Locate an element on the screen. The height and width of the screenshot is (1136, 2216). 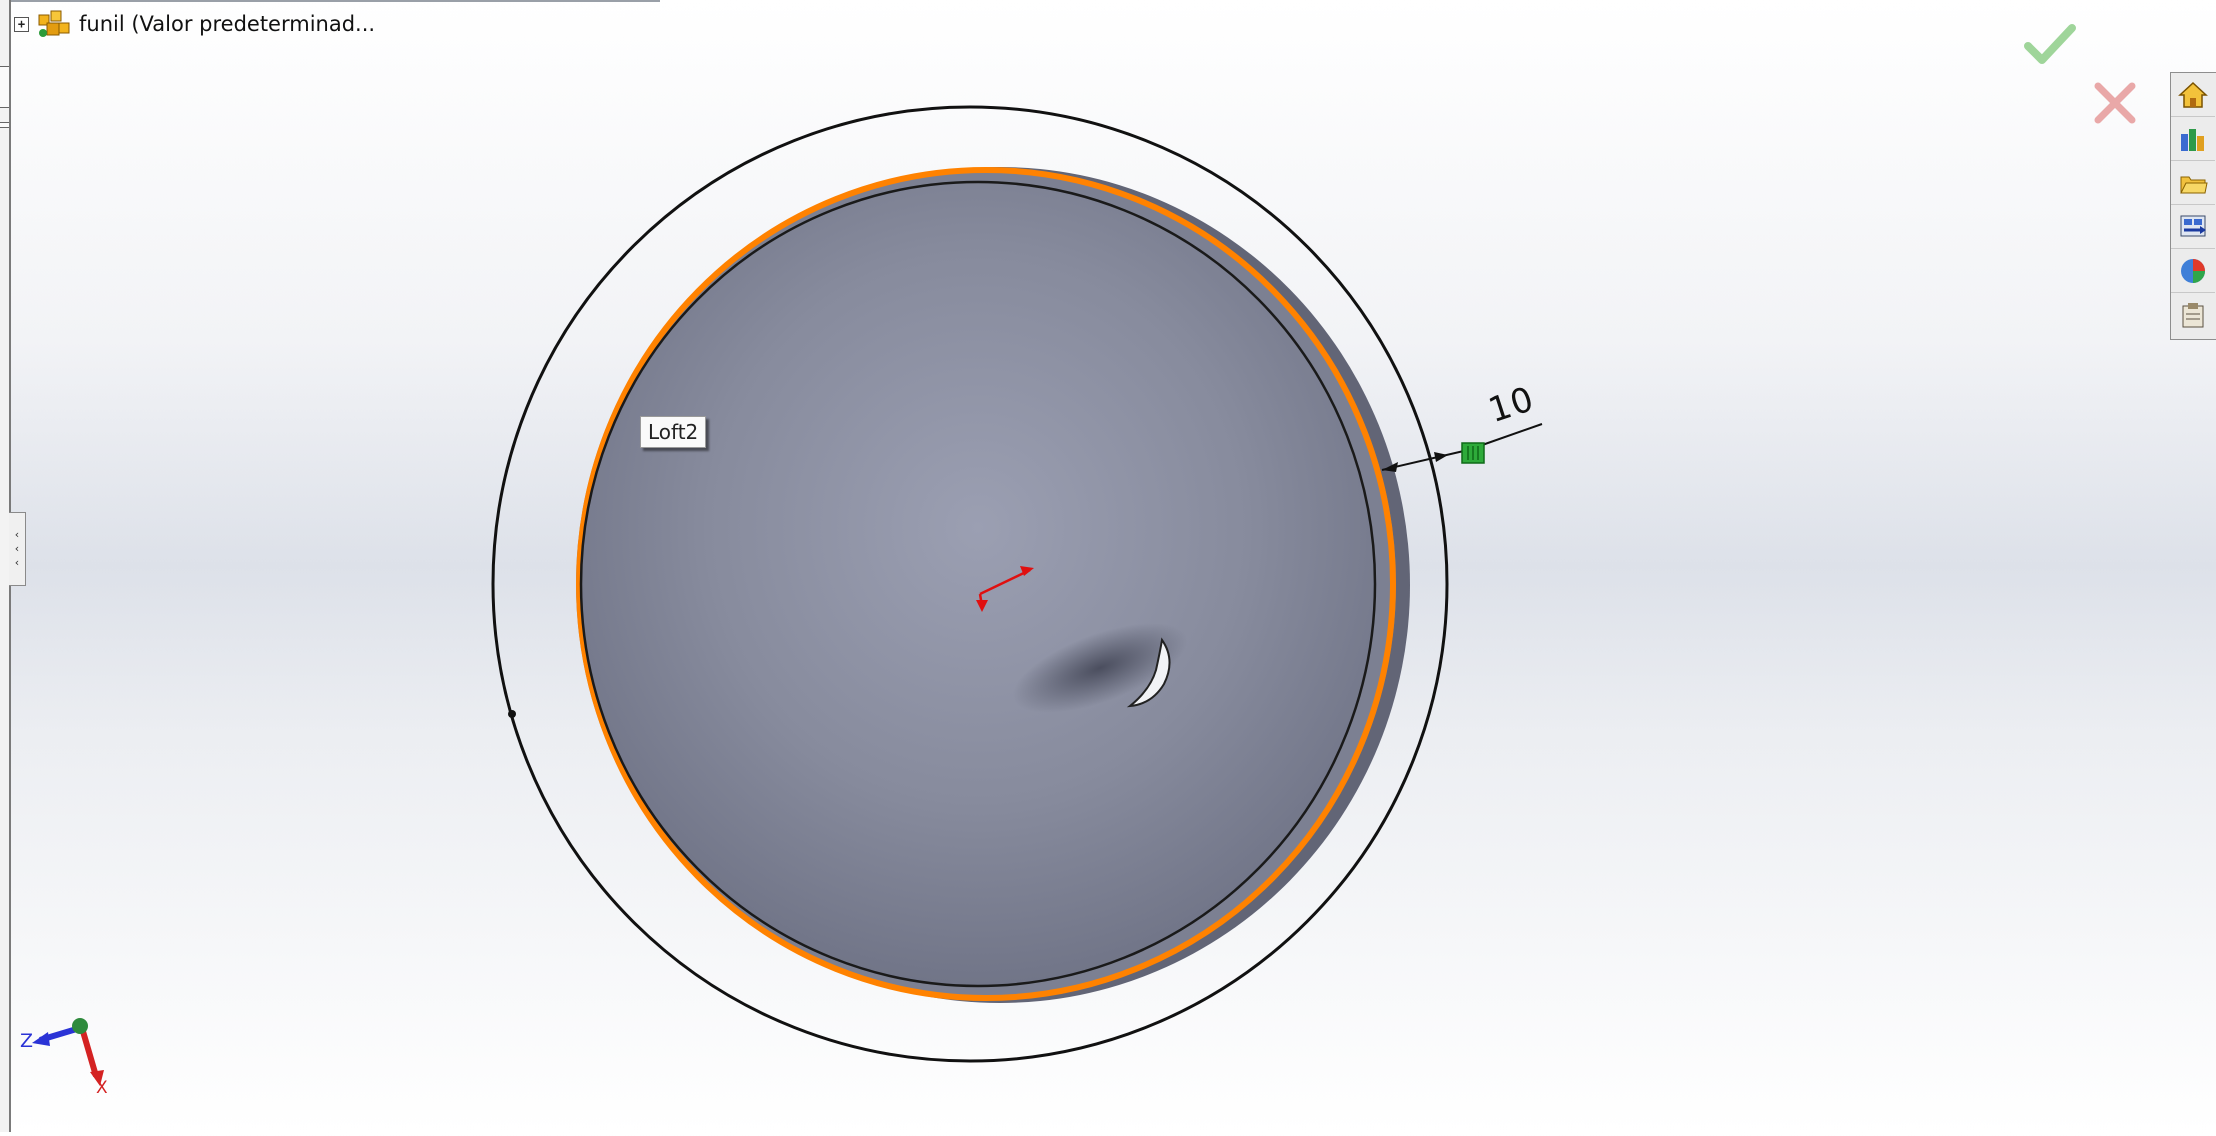
check-icon is located at coordinates (2050, 44).